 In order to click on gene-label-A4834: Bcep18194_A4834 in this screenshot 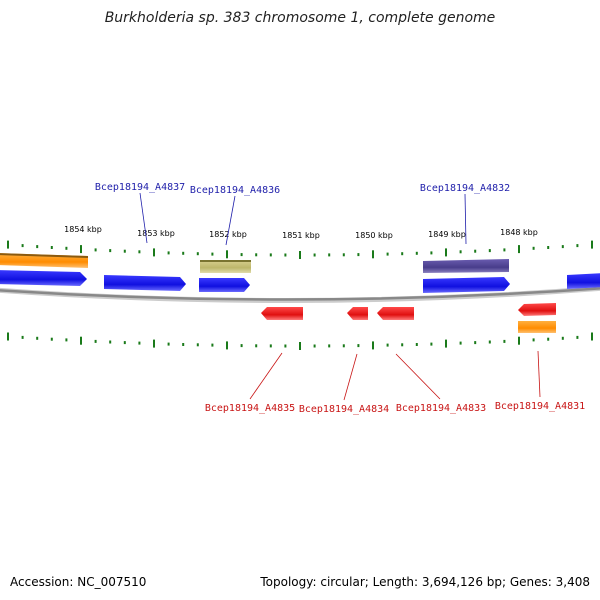, I will do `click(344, 409)`.